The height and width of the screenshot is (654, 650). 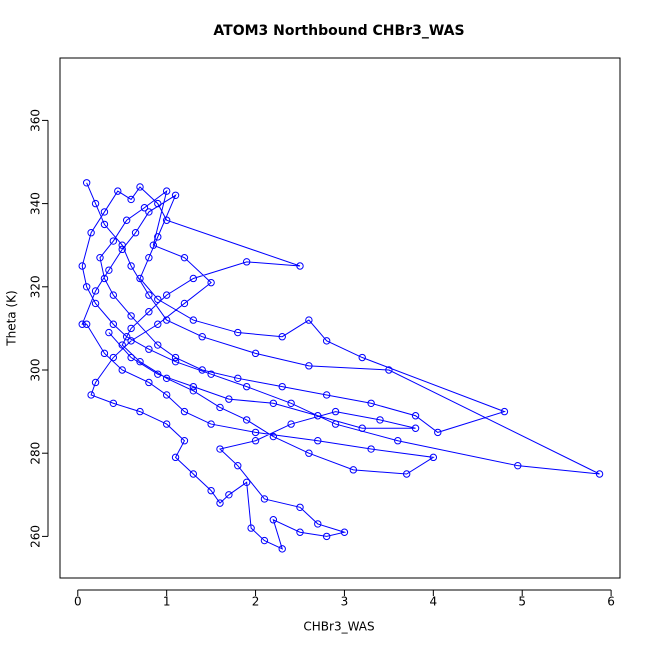 I want to click on y-tick-label: 340, so click(x=36, y=203).